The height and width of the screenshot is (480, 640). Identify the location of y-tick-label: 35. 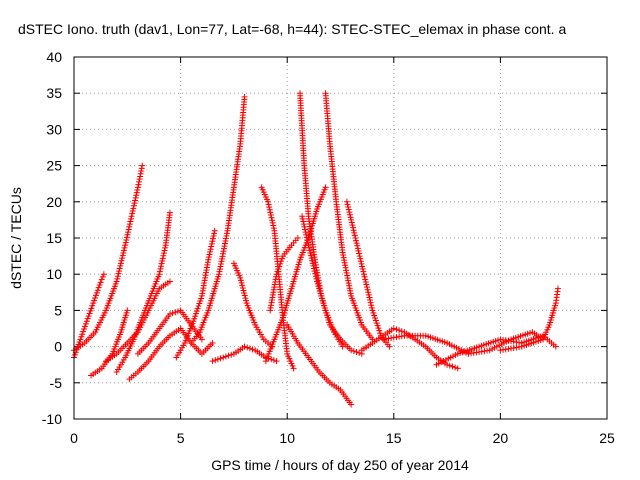
(54, 93).